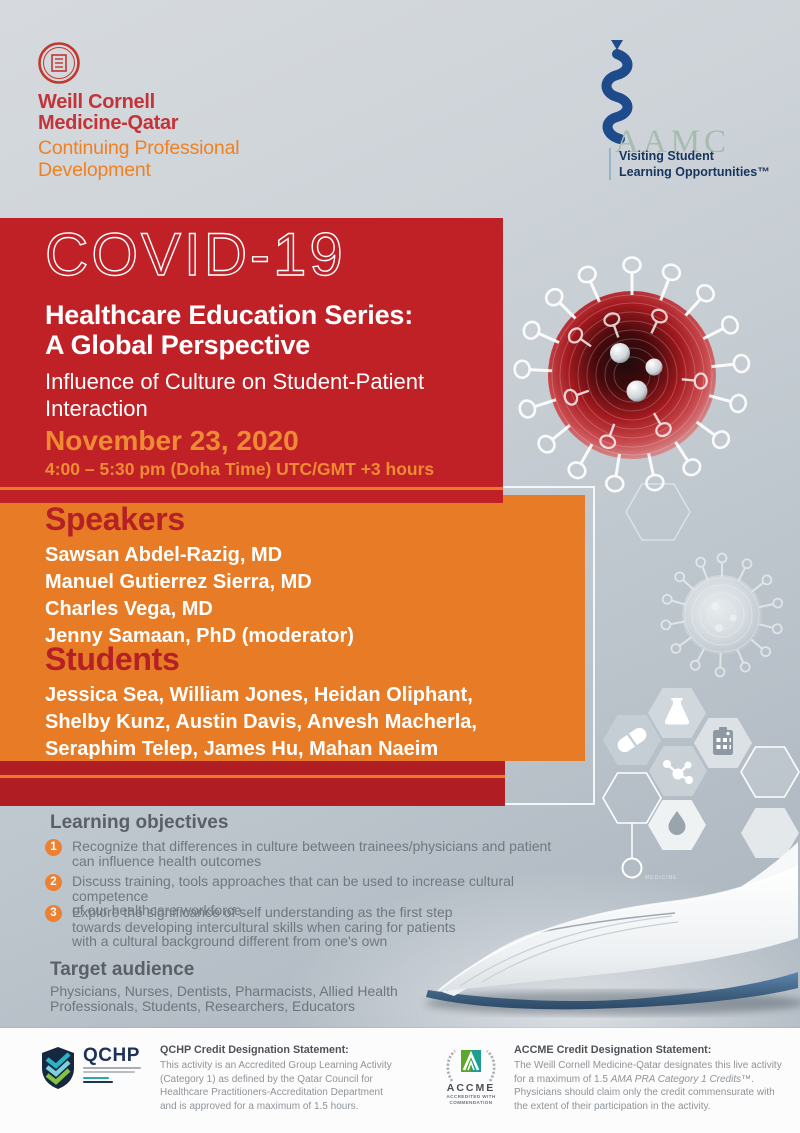 The height and width of the screenshot is (1133, 800). I want to click on org-name-line2: Medicine-Qatar, so click(108, 123).